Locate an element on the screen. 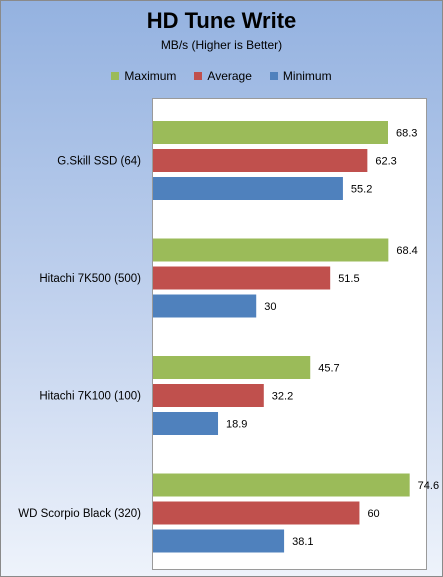  legend-label-minimum: Minimum is located at coordinates (307, 76).